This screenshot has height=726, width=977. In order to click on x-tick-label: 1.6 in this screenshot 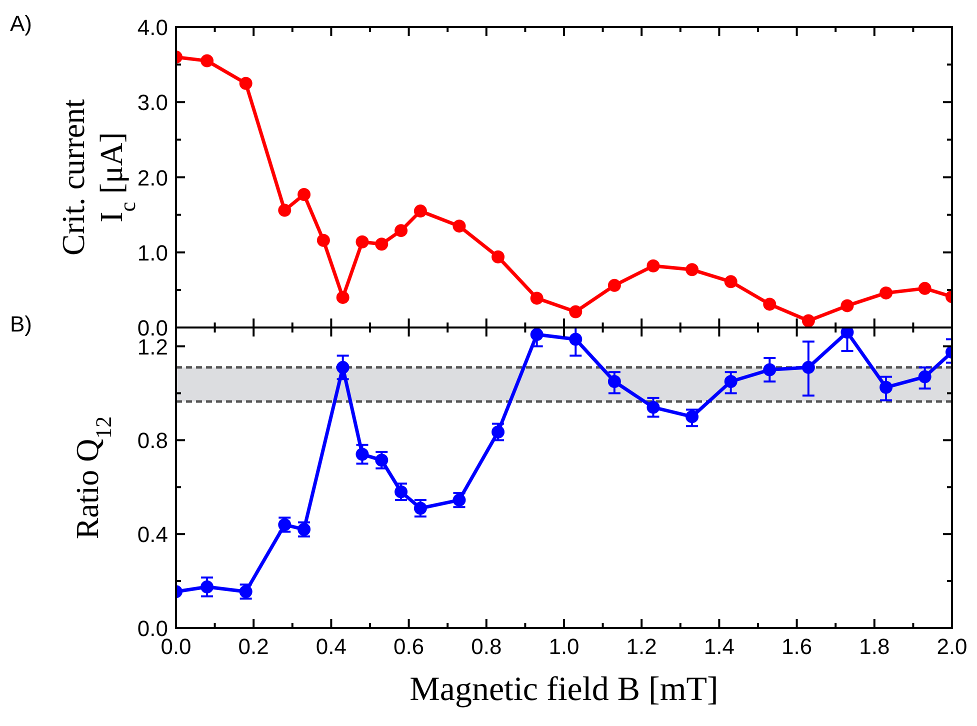, I will do `click(797, 646)`.